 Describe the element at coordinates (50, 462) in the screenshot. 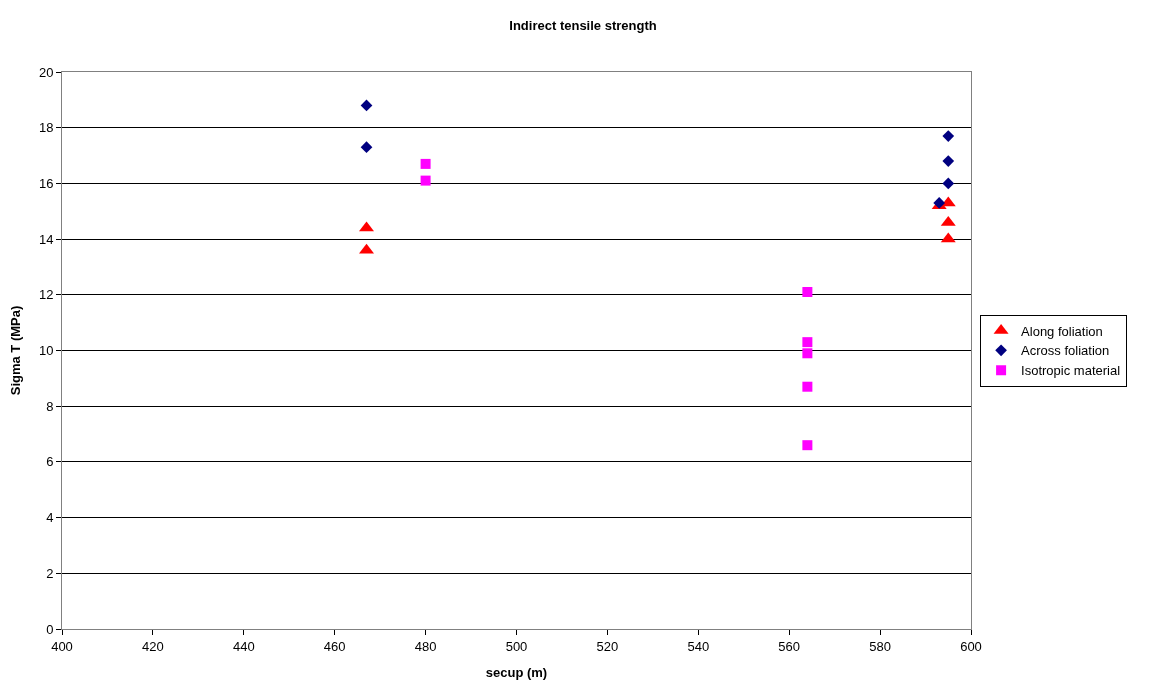

I see `y-tick-label: 6` at that location.